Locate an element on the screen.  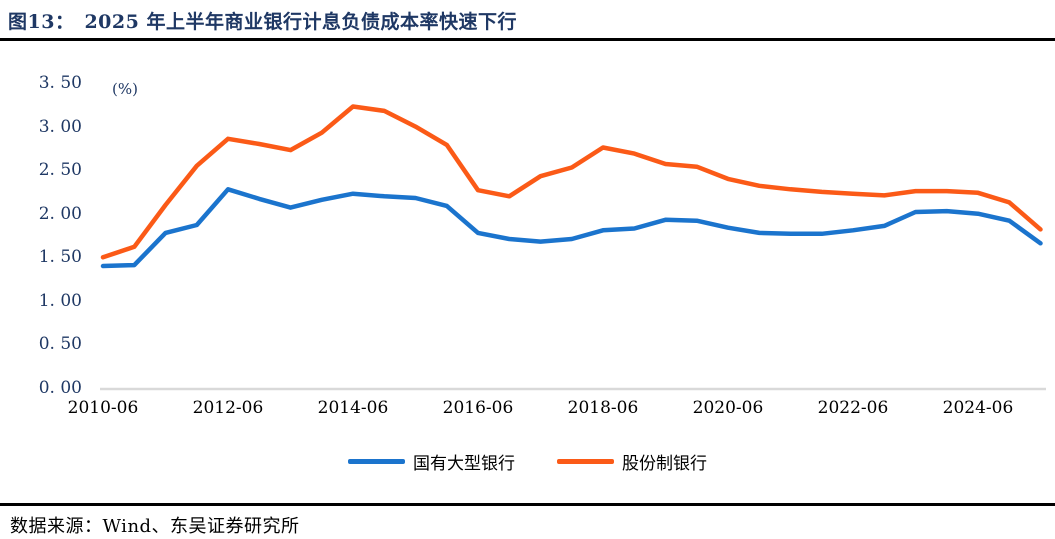
footer-divider-rule is located at coordinates (527, 504).